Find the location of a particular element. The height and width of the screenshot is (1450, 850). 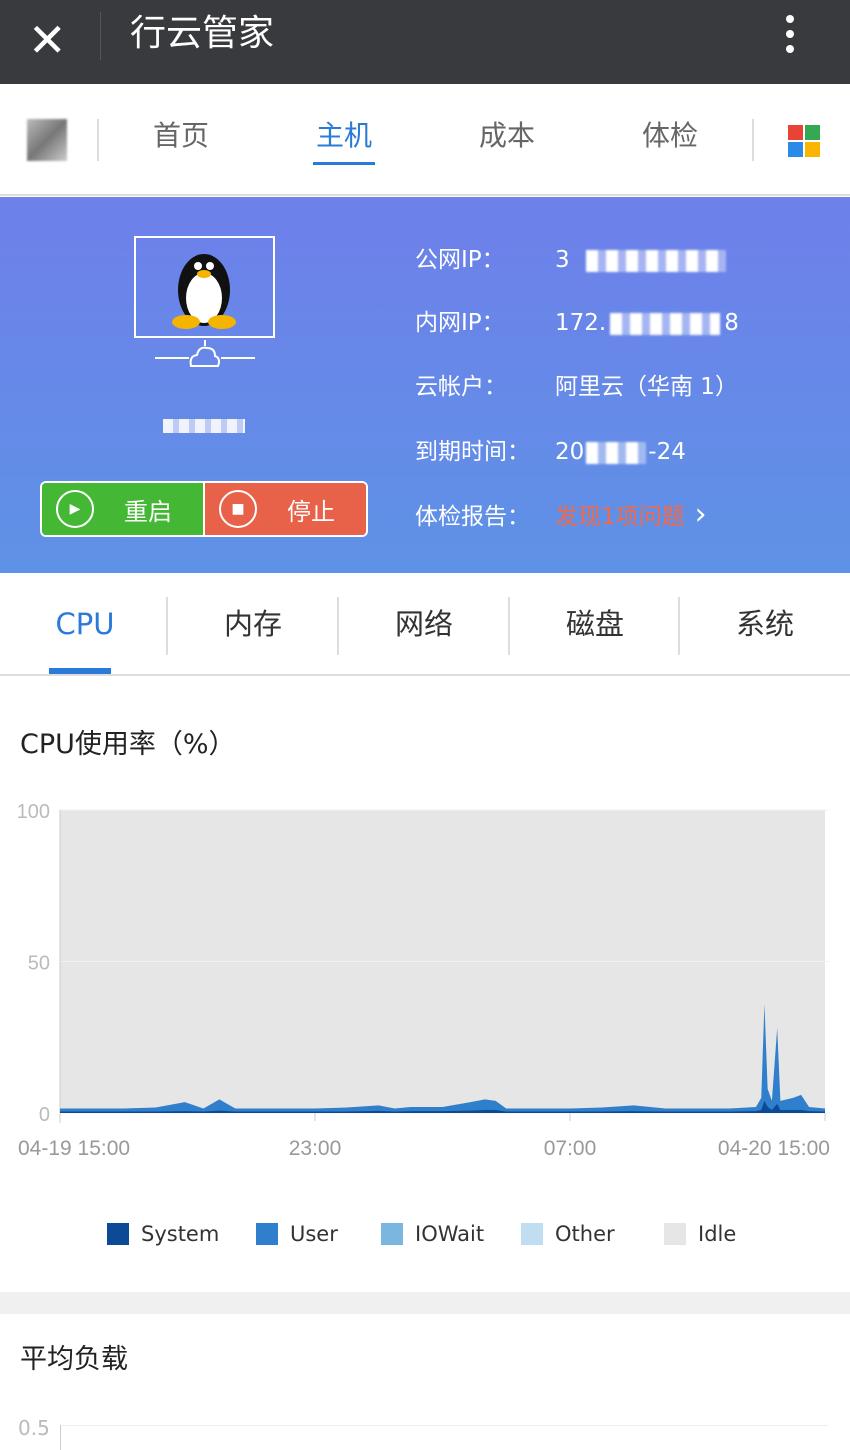

legend-label: User is located at coordinates (314, 1234).